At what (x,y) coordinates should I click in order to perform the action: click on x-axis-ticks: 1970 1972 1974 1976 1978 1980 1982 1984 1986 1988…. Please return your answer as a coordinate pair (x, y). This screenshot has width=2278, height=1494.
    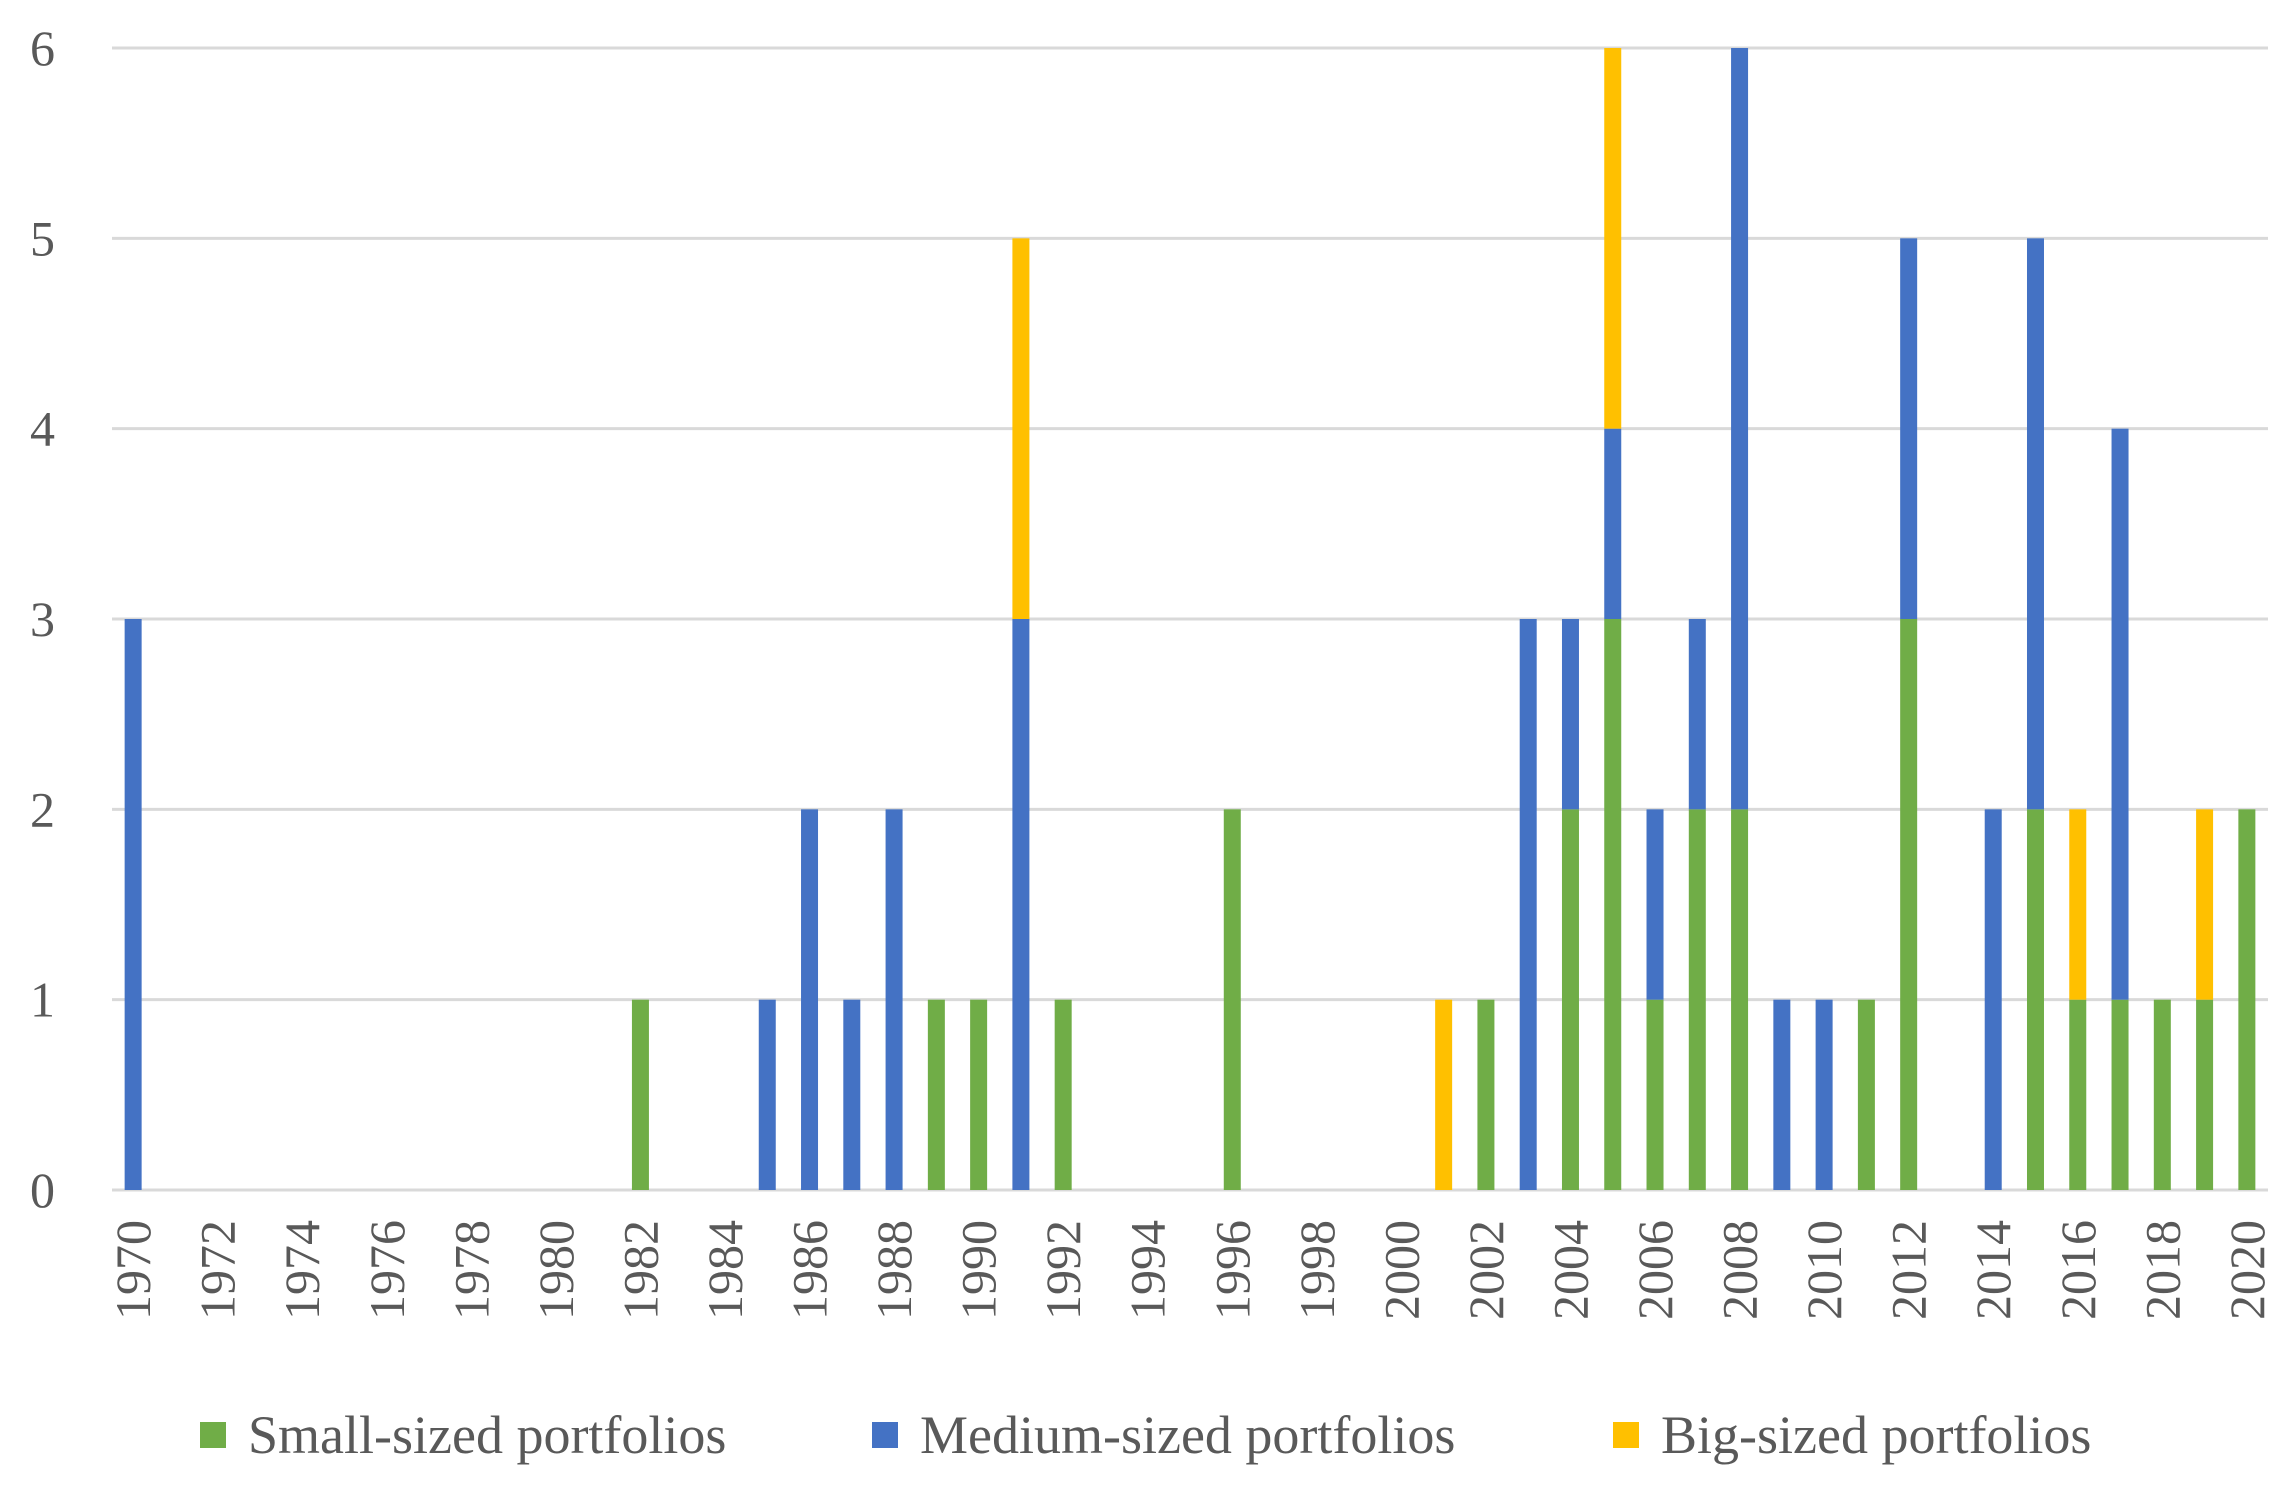
    Looking at the image, I should click on (1190, 1270).